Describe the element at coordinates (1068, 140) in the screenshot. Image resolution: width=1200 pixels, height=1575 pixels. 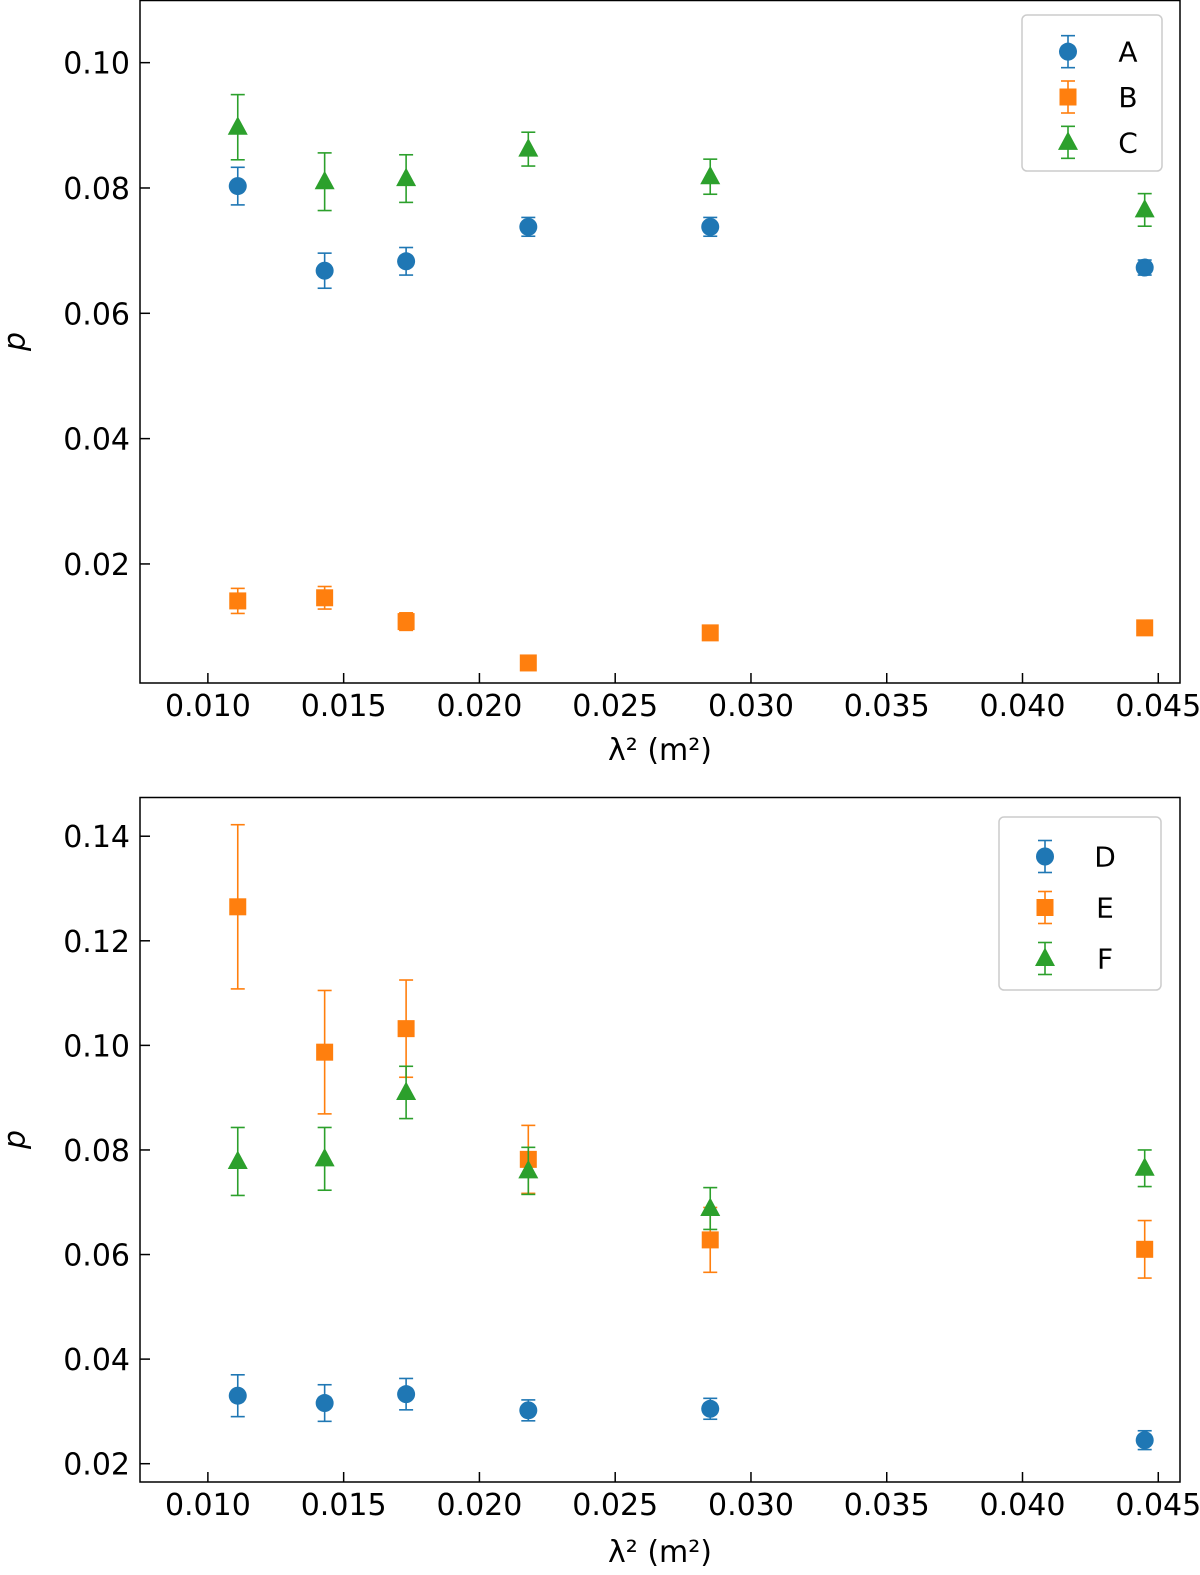
I see `legend-marker-C` at that location.